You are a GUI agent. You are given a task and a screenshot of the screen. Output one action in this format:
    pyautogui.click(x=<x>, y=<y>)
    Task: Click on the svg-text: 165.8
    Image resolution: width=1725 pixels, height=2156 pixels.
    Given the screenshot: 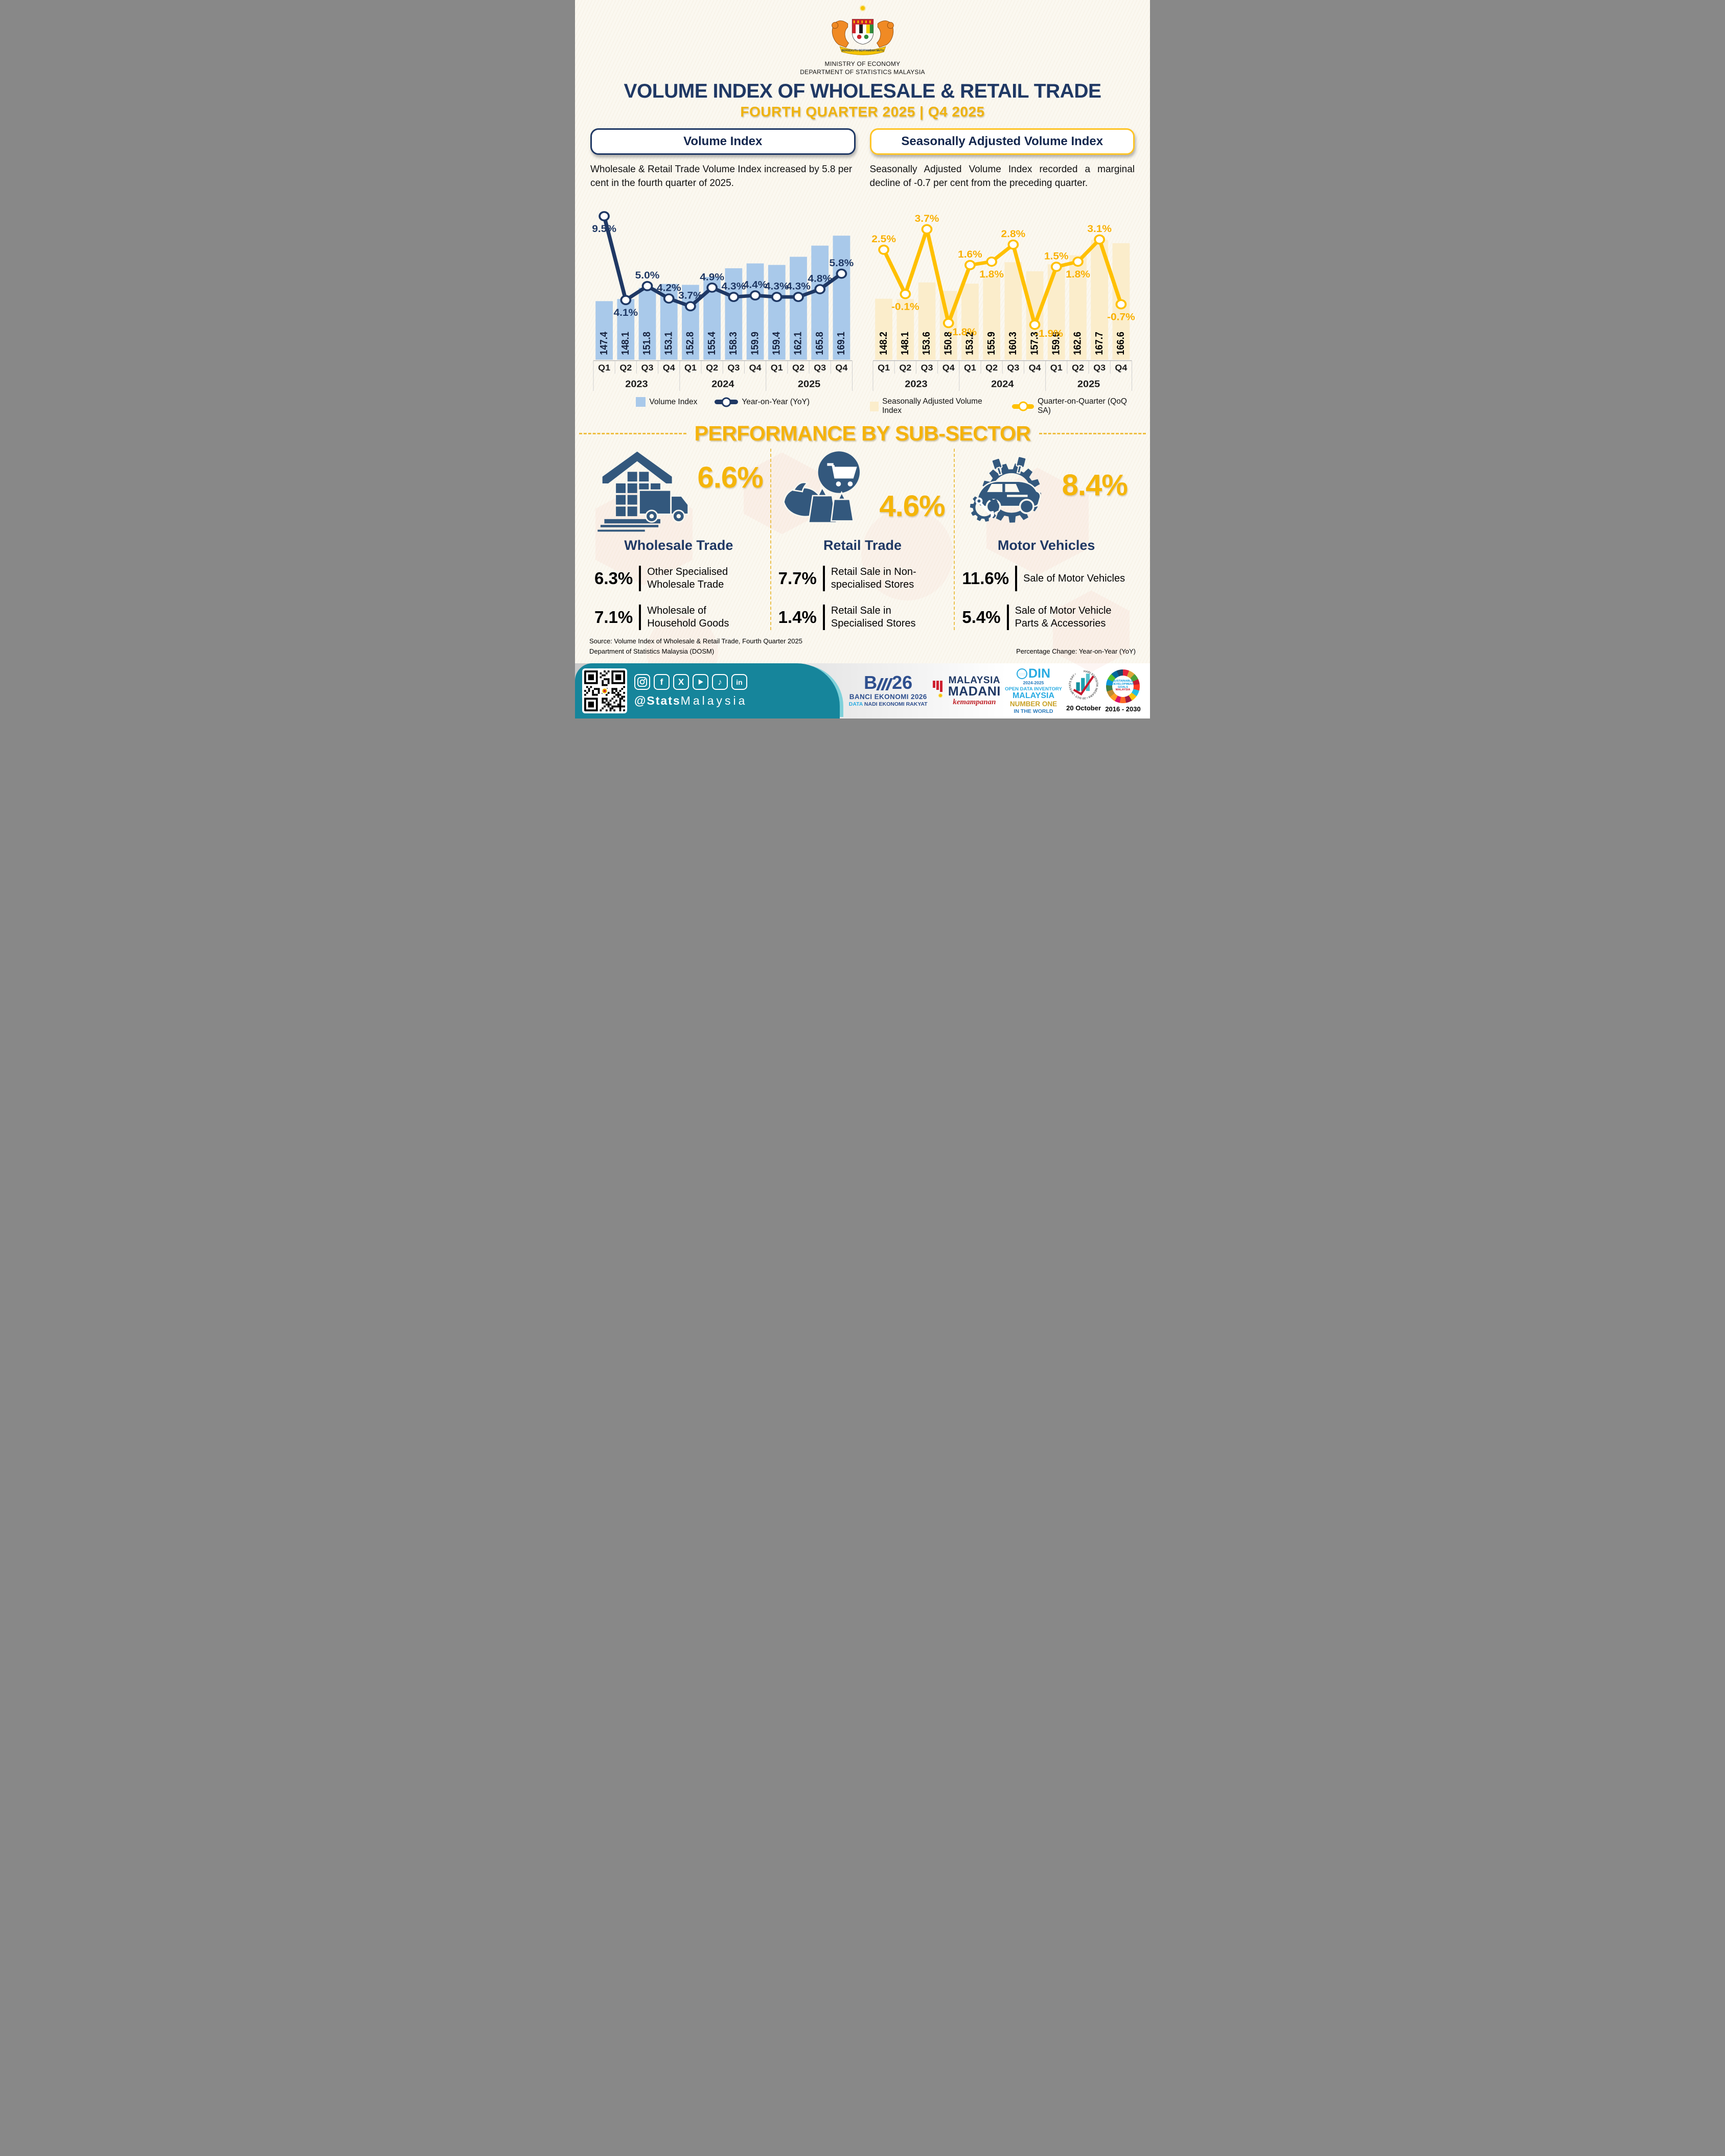 What is the action you would take?
    pyautogui.click(x=819, y=344)
    